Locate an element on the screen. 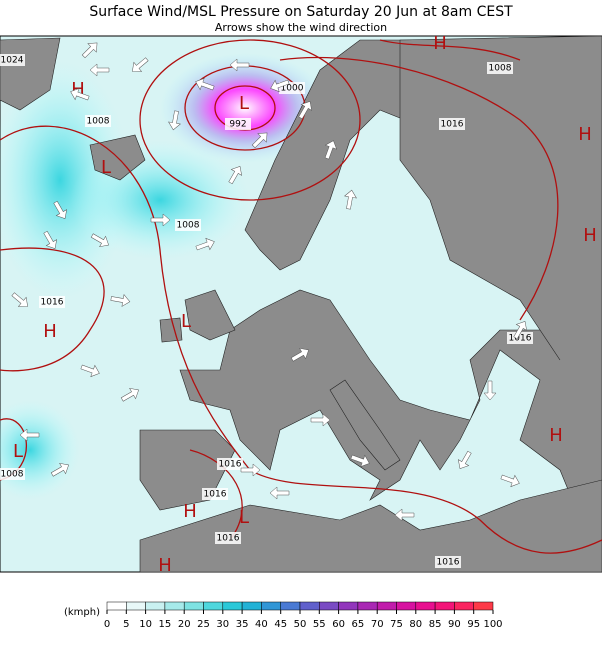  colorbar-label: 90 is located at coordinates (454, 624).